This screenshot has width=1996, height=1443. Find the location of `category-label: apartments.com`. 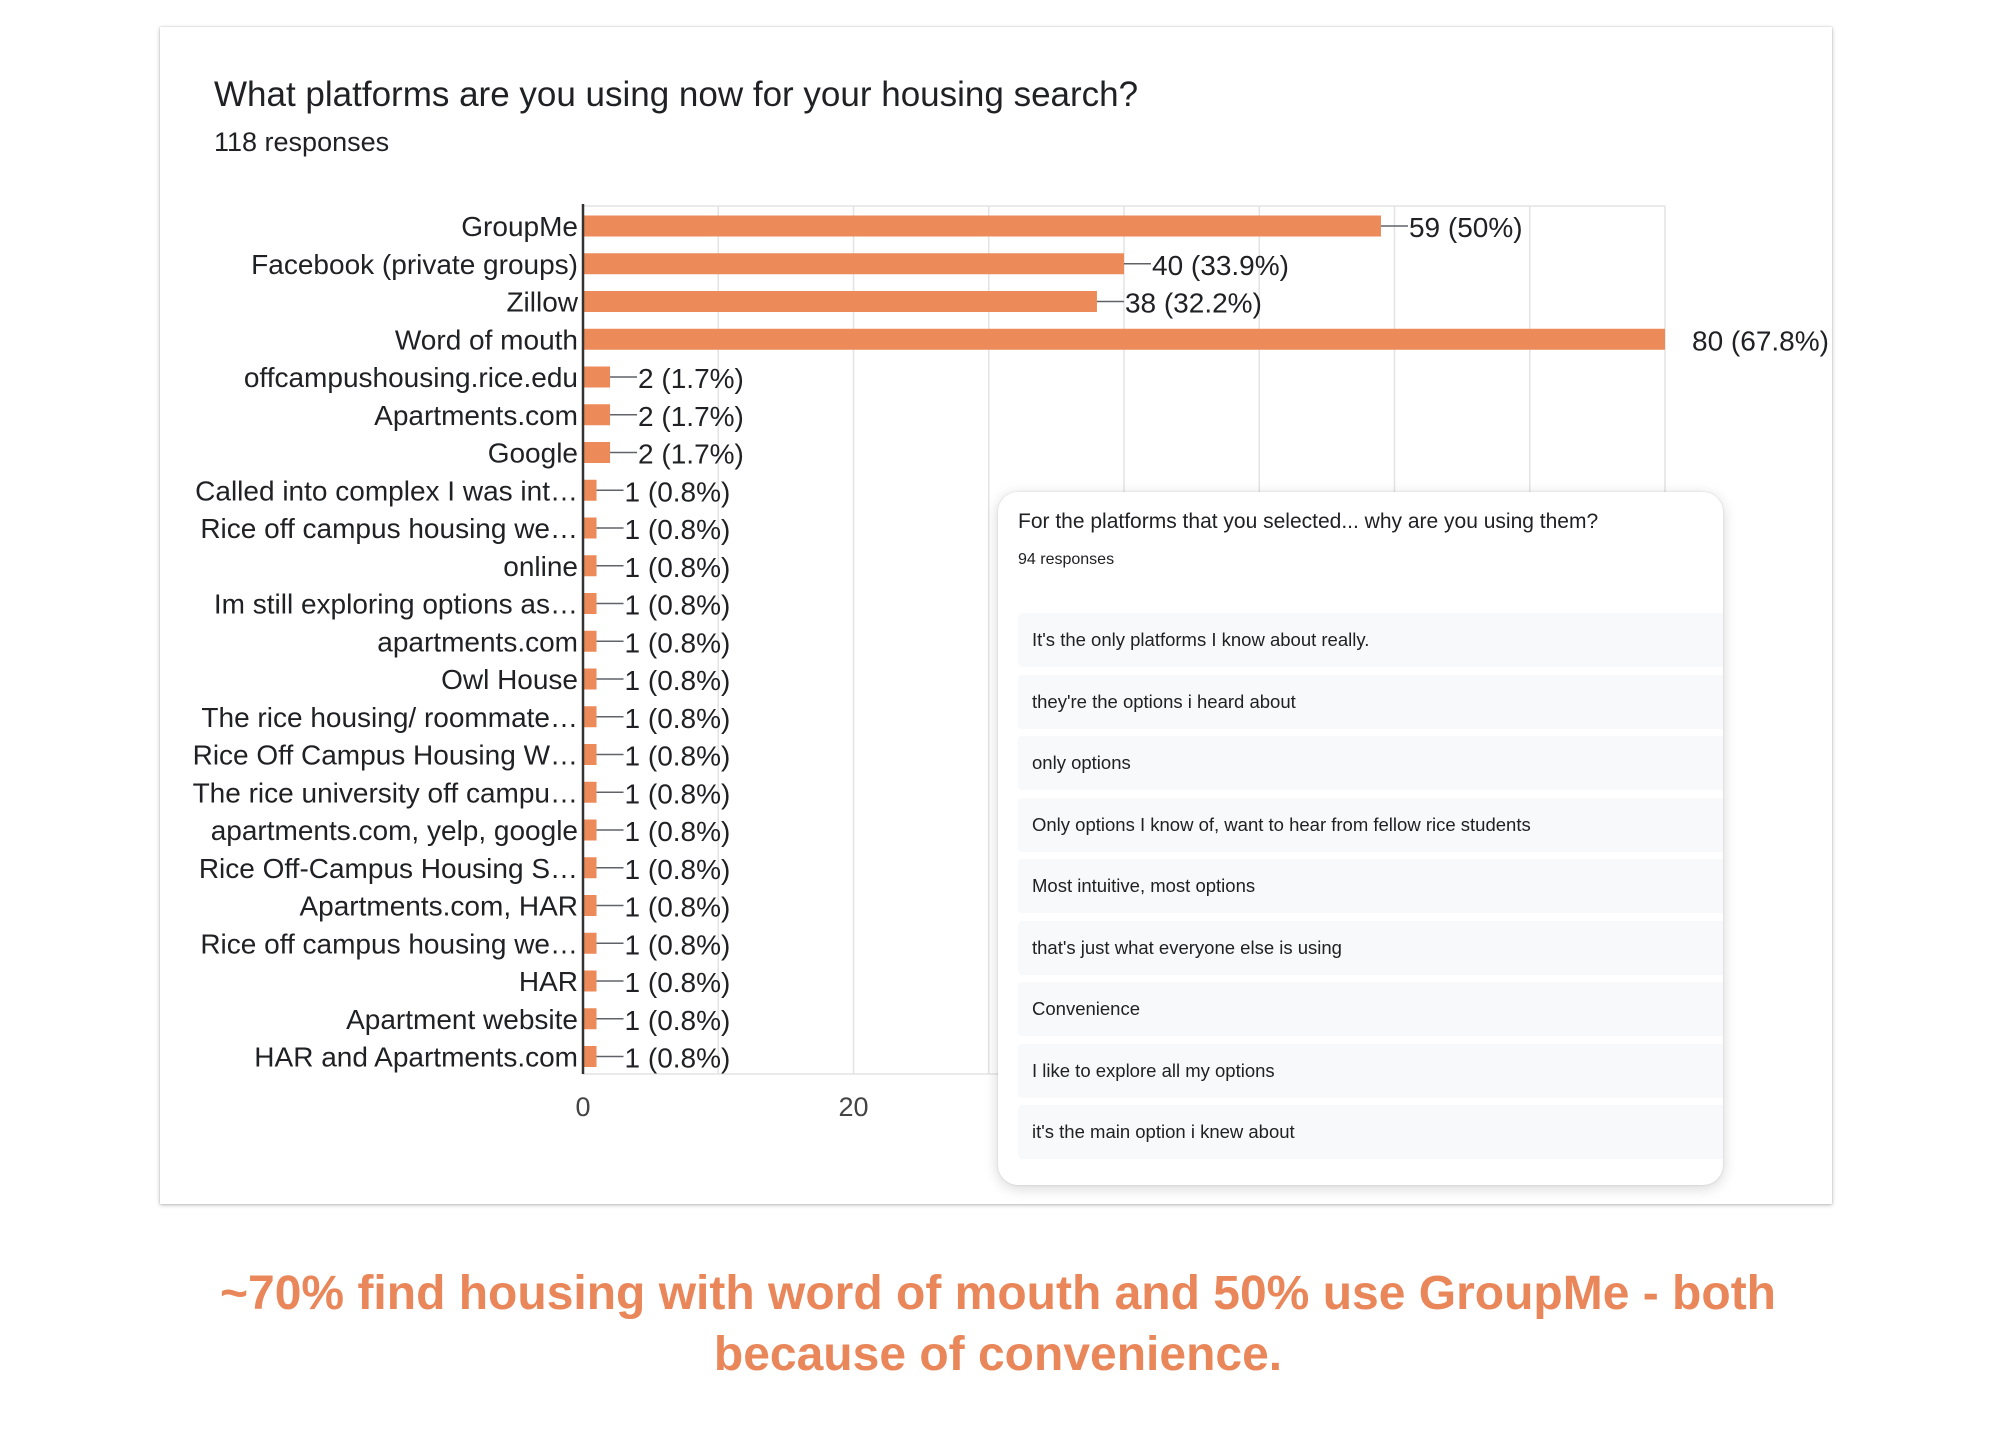

category-label: apartments.com is located at coordinates (477, 641).